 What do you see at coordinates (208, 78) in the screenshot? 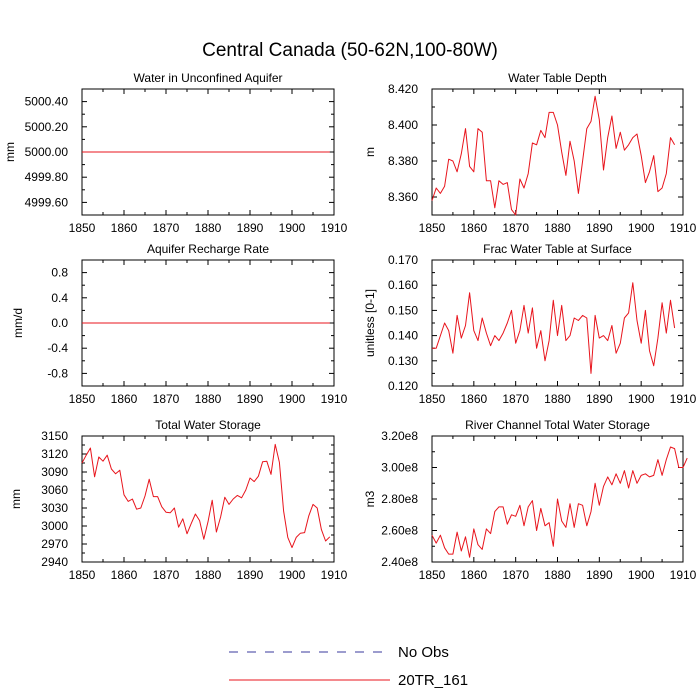
I see `panel-title: Water in Unconfined Aquifer` at bounding box center [208, 78].